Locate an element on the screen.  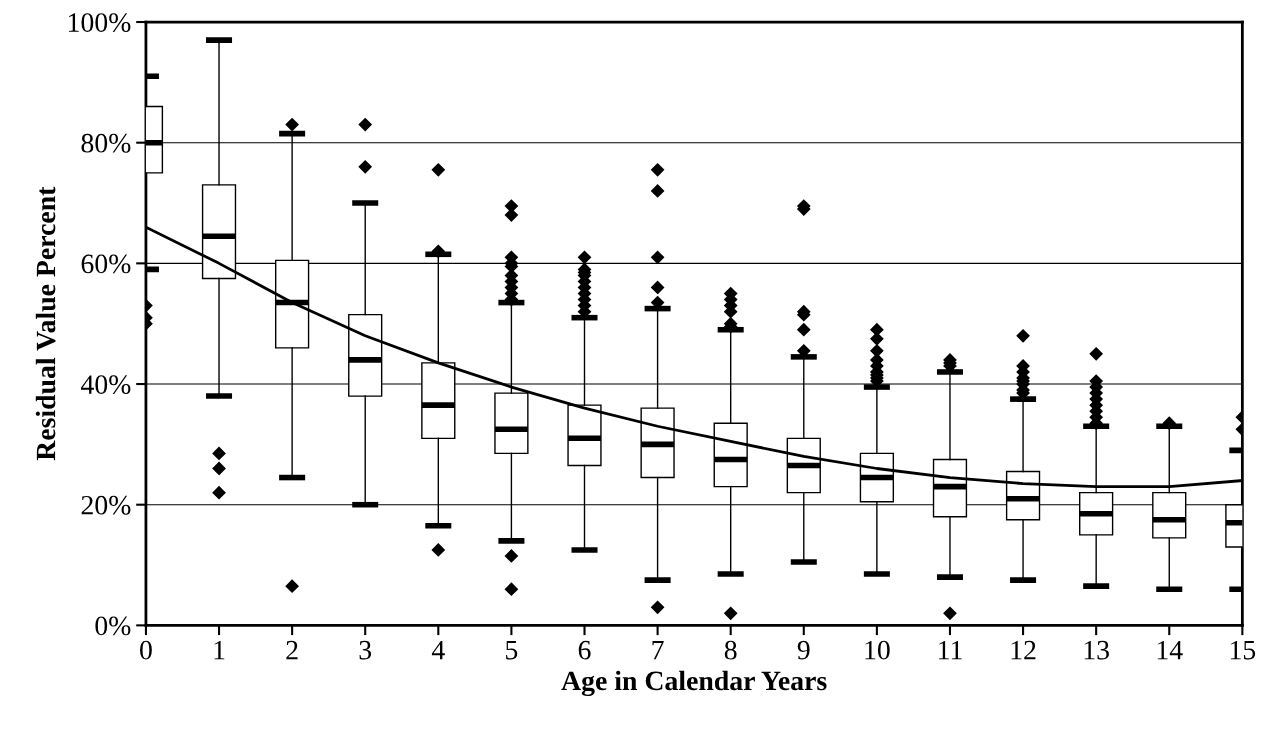
x-tick-label: 7 is located at coordinates (658, 650).